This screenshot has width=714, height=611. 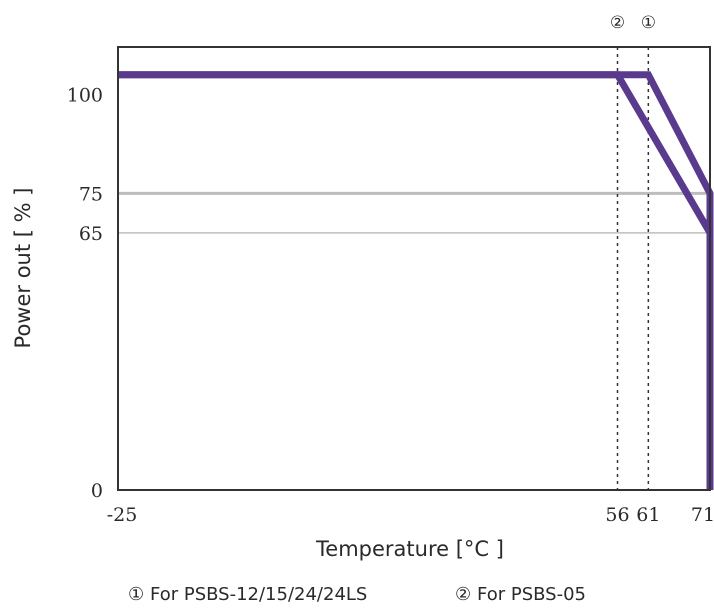 What do you see at coordinates (648, 515) in the screenshot?
I see `x-tick-label: 61` at bounding box center [648, 515].